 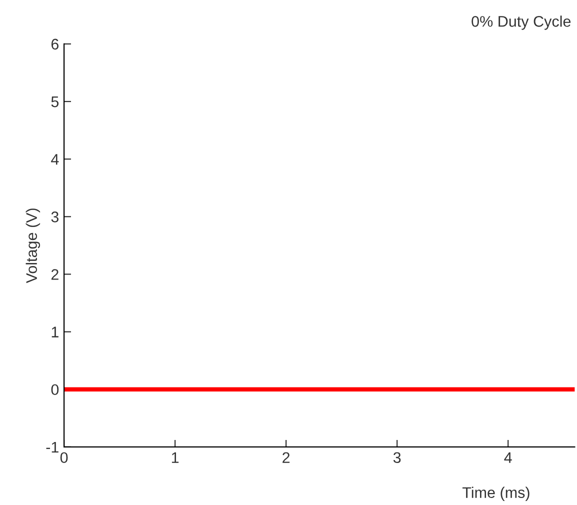 What do you see at coordinates (52, 447) in the screenshot?
I see `y-tick-label: -1` at bounding box center [52, 447].